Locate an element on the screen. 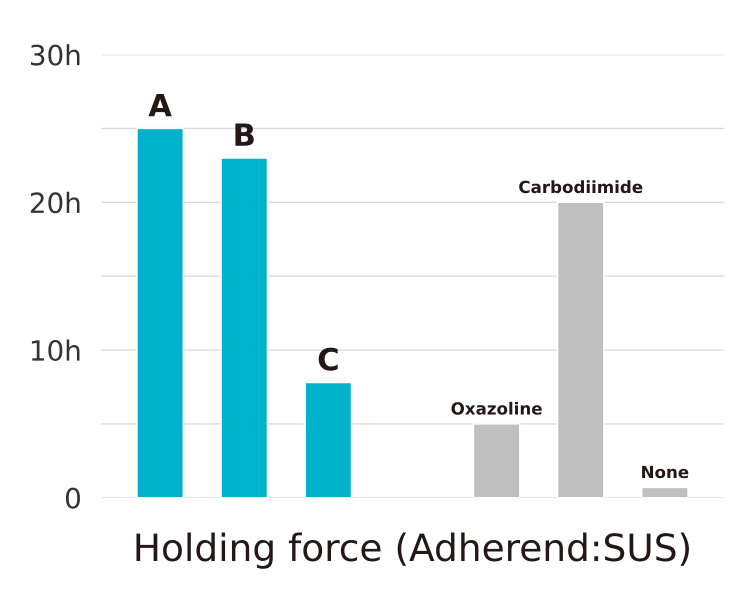 This screenshot has width=750, height=607. x-tick-label: Oxazoline is located at coordinates (496, 408).